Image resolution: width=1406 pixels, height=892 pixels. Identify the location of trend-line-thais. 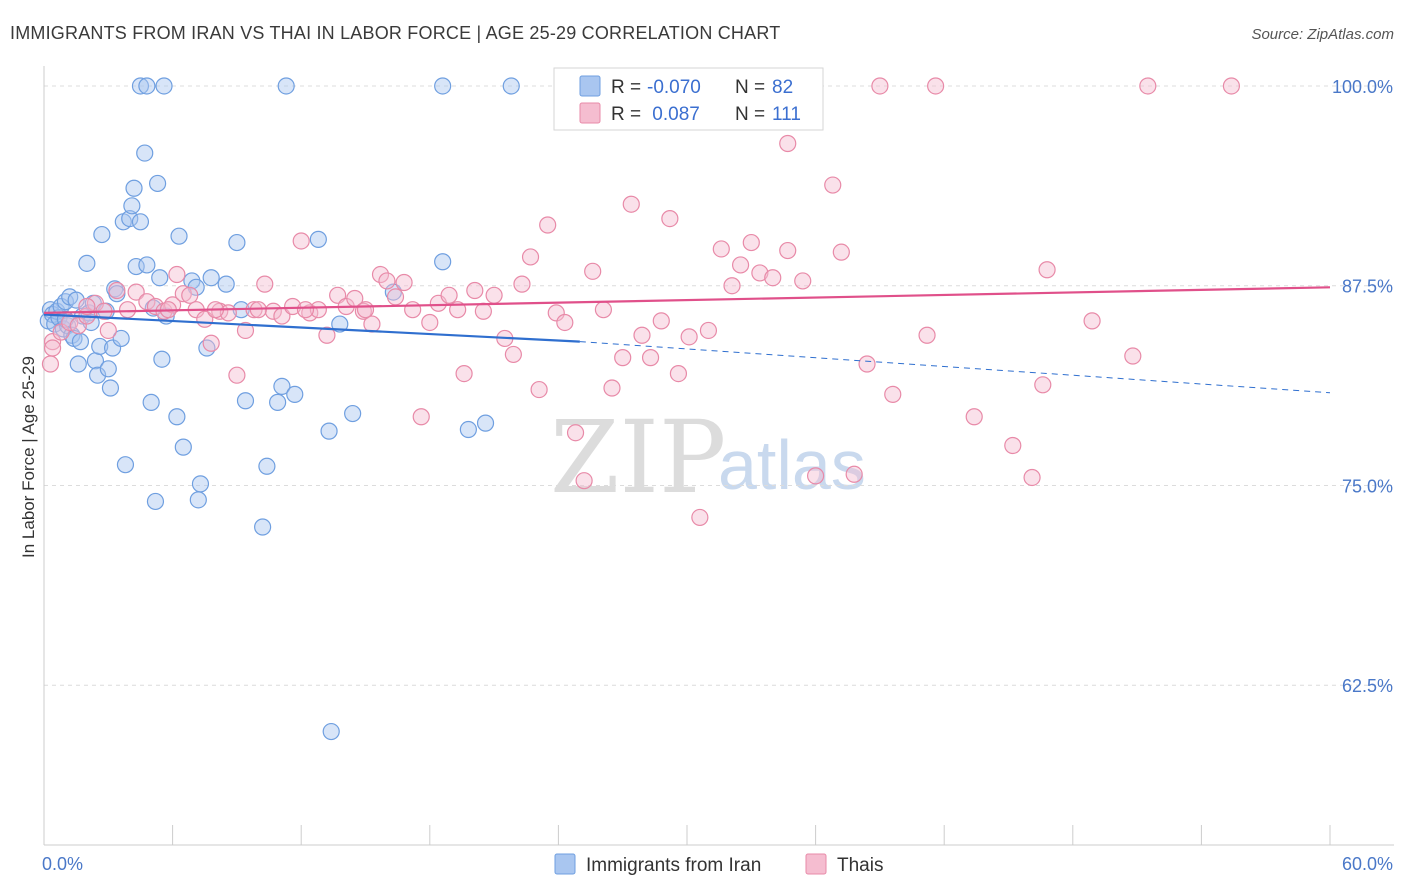
(687, 300).